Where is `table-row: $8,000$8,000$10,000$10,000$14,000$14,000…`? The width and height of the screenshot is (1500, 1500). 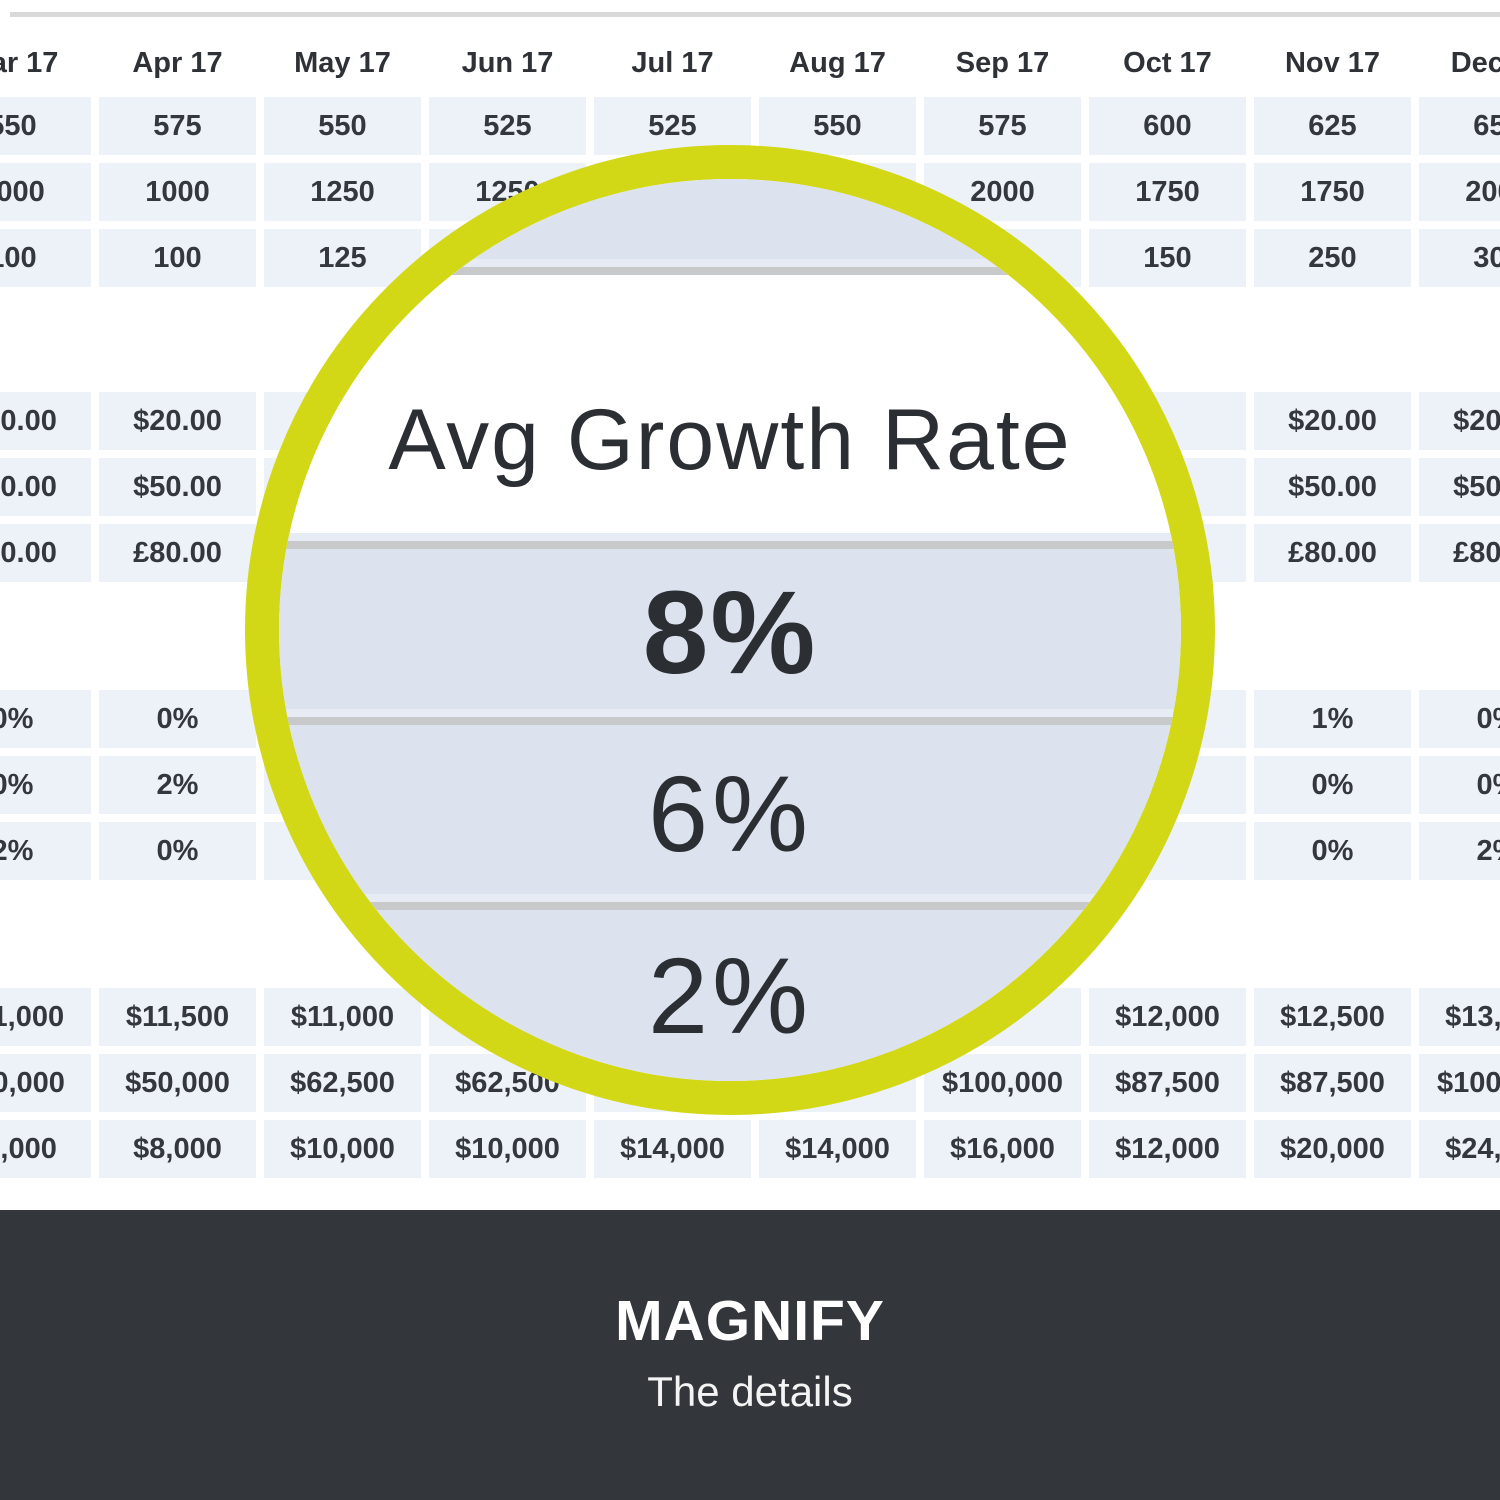 table-row: $8,000$8,000$10,000$10,000$14,000$14,000… is located at coordinates (750, 1149).